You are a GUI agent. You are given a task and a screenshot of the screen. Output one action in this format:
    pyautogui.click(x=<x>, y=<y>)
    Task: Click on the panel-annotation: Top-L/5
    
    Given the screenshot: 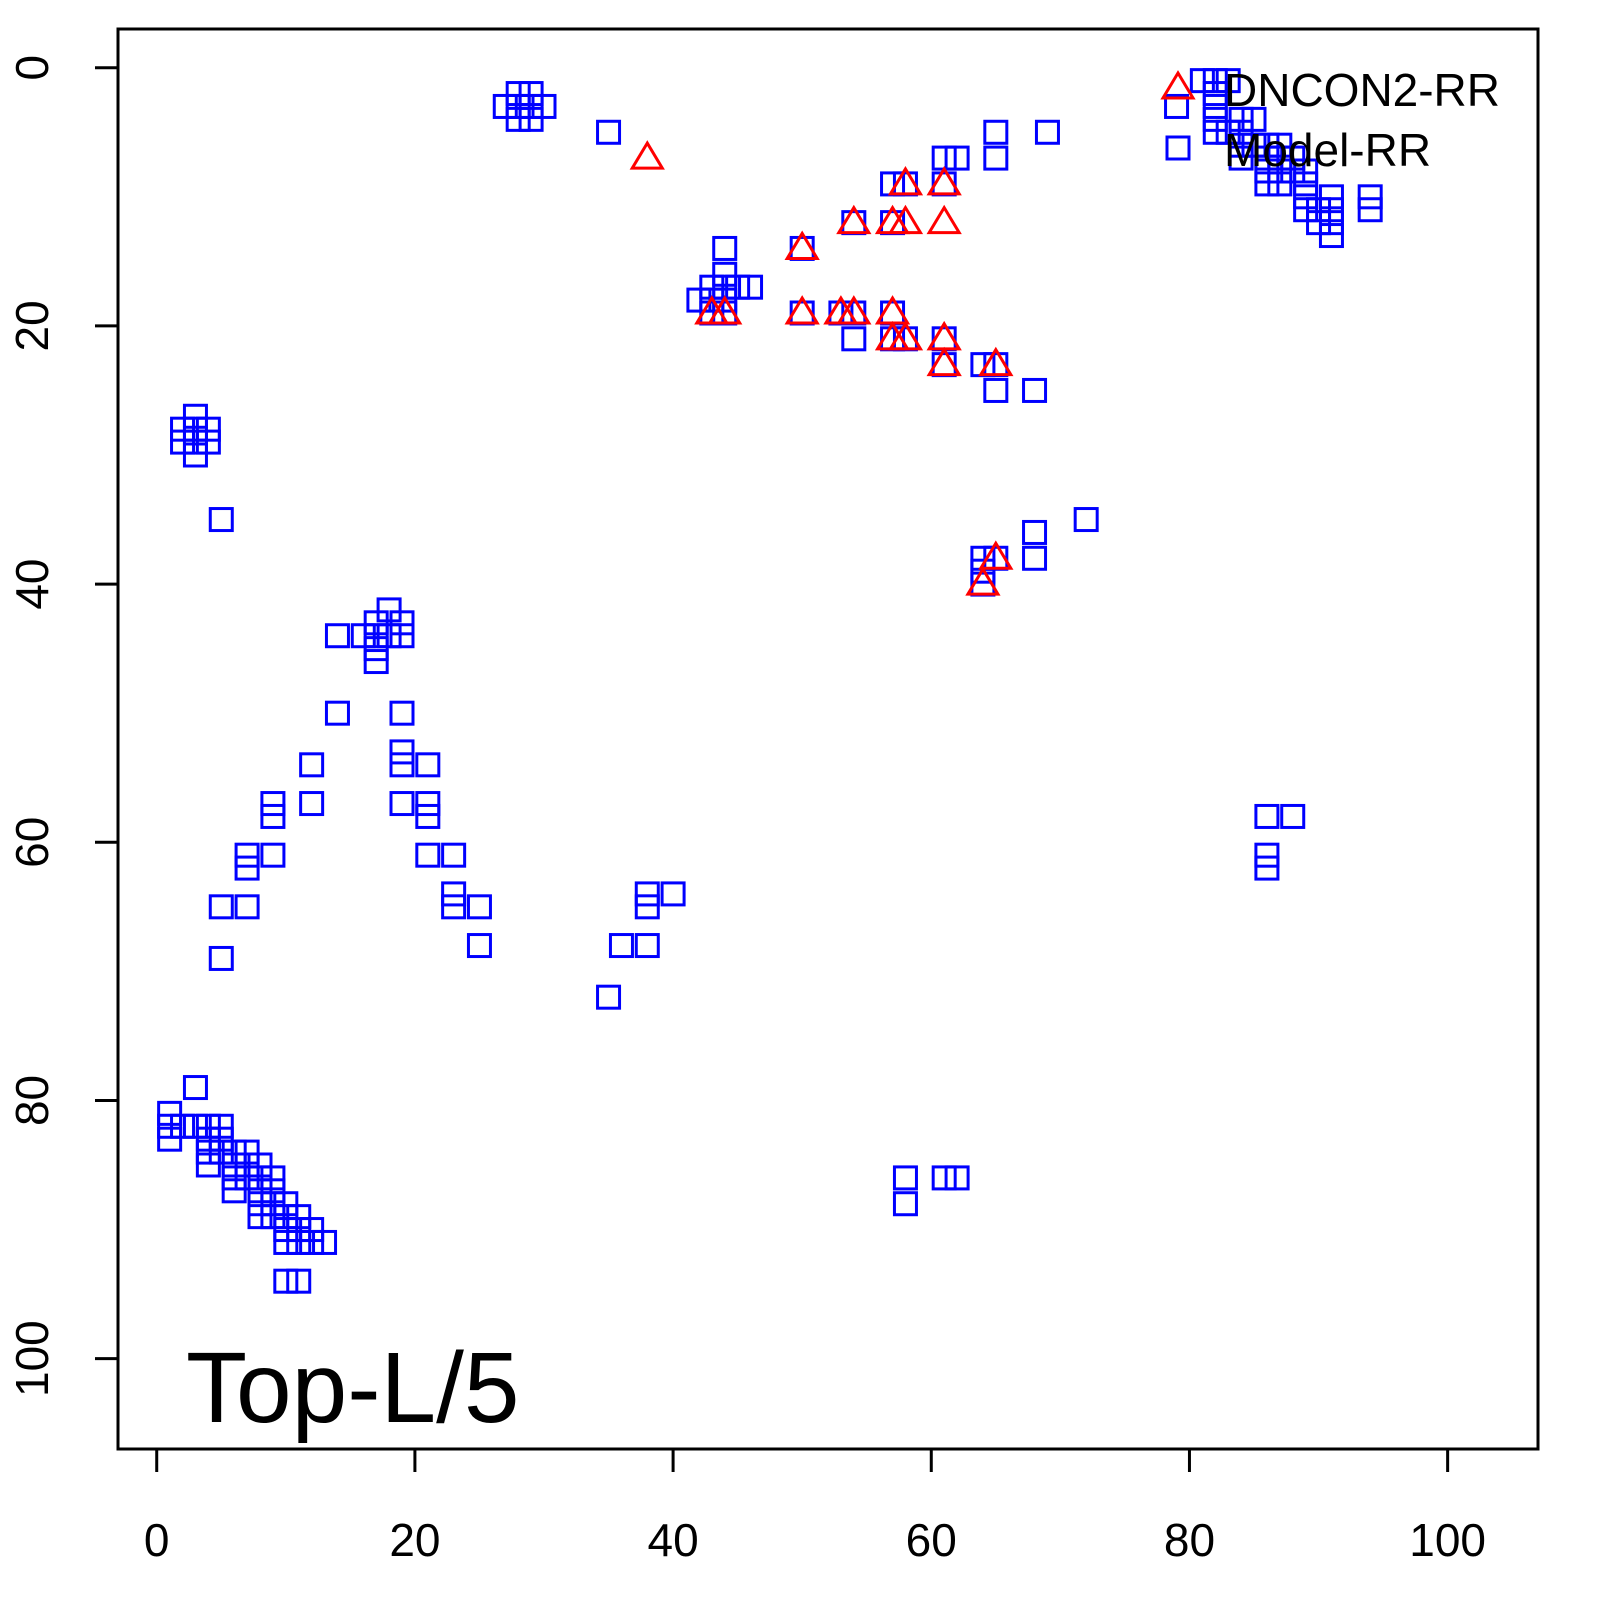 What is the action you would take?
    pyautogui.click(x=353, y=1388)
    